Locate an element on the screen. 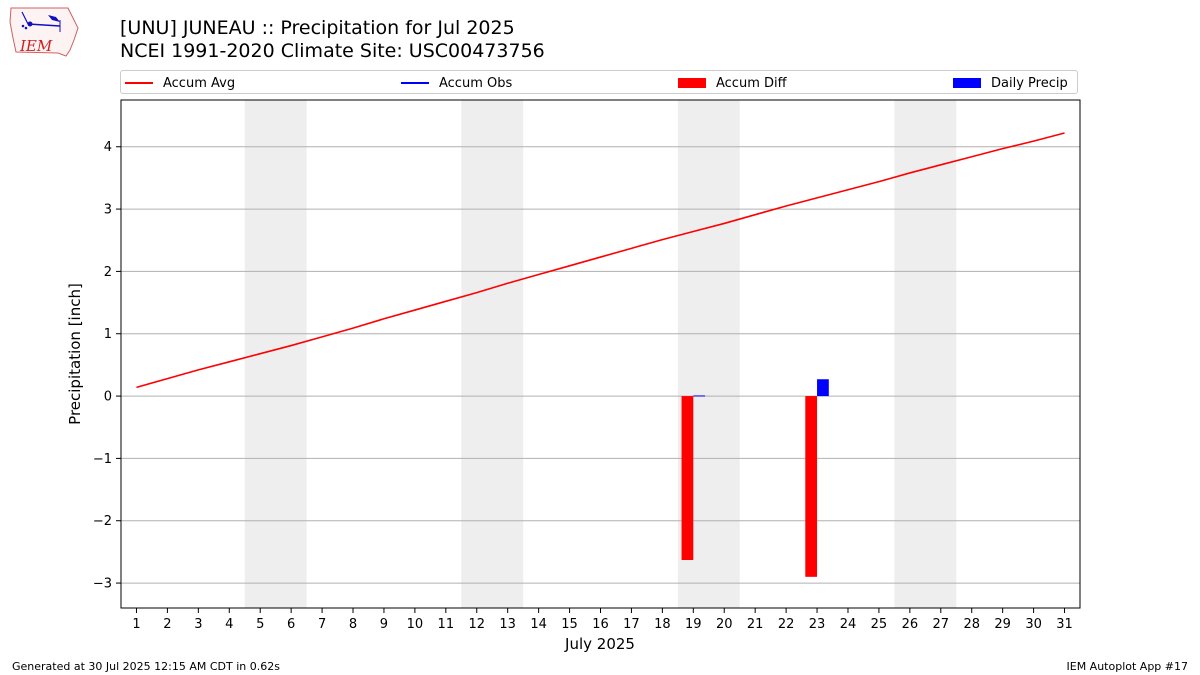 The width and height of the screenshot is (1200, 675). legend-swatch-accum-obs is located at coordinates (415, 83).